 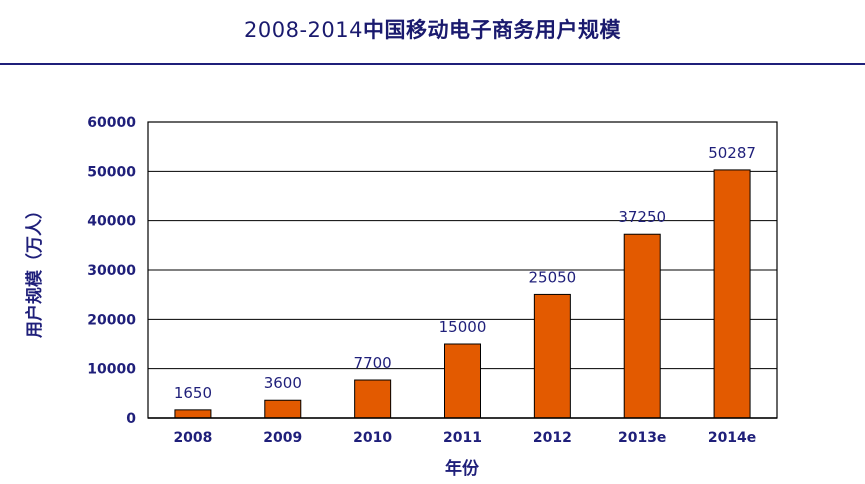 What do you see at coordinates (373, 399) in the screenshot?
I see `bar-2010` at bounding box center [373, 399].